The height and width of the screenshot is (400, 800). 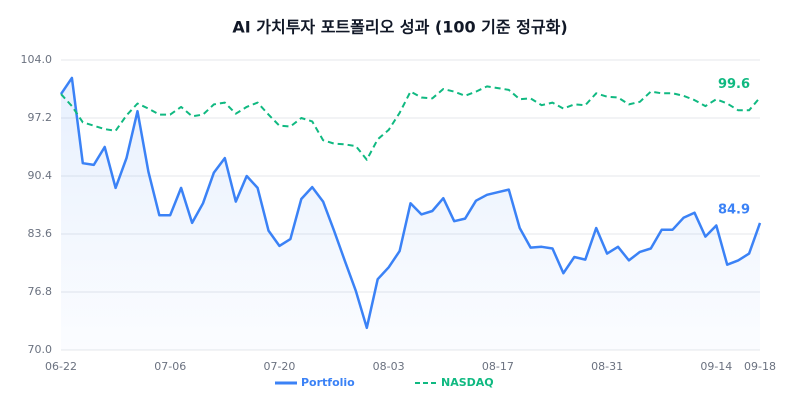 What do you see at coordinates (328, 382) in the screenshot?
I see `legend-label: Portfolio` at bounding box center [328, 382].